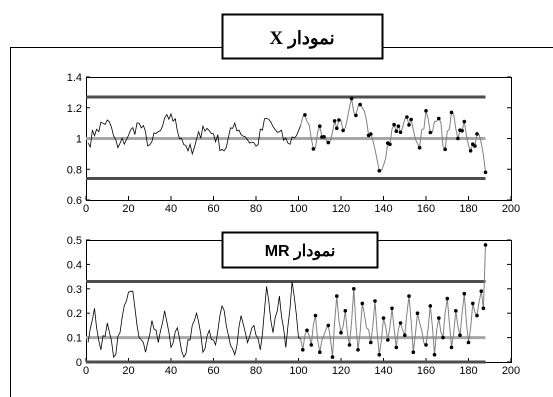 The width and height of the screenshot is (553, 397). I want to click on mr-chart-y-tick-label: 0.3, so click(74, 290).